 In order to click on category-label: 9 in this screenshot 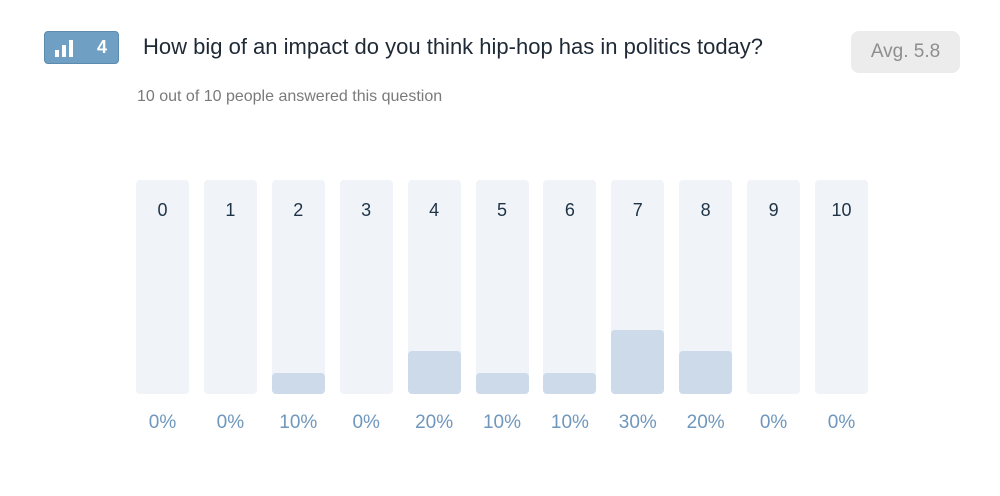, I will do `click(773, 210)`.